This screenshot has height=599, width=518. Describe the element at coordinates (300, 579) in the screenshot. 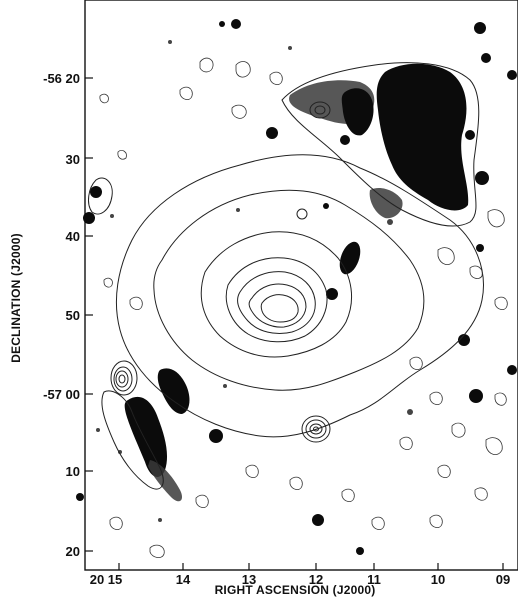

I see `x-tick-labels: 20 15 14 13 12 11 10 09` at that location.